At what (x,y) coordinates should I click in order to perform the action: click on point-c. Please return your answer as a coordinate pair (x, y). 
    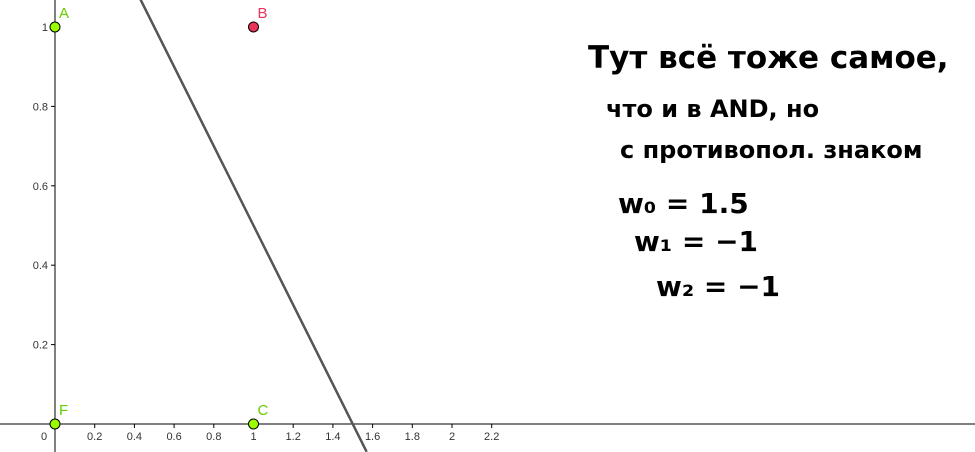
    Looking at the image, I should click on (253, 424).